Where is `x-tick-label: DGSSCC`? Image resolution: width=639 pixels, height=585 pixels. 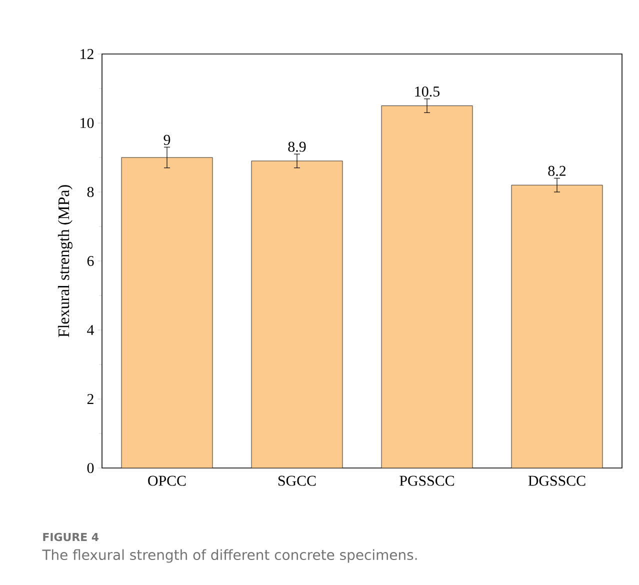
x-tick-label: DGSSCC is located at coordinates (557, 481).